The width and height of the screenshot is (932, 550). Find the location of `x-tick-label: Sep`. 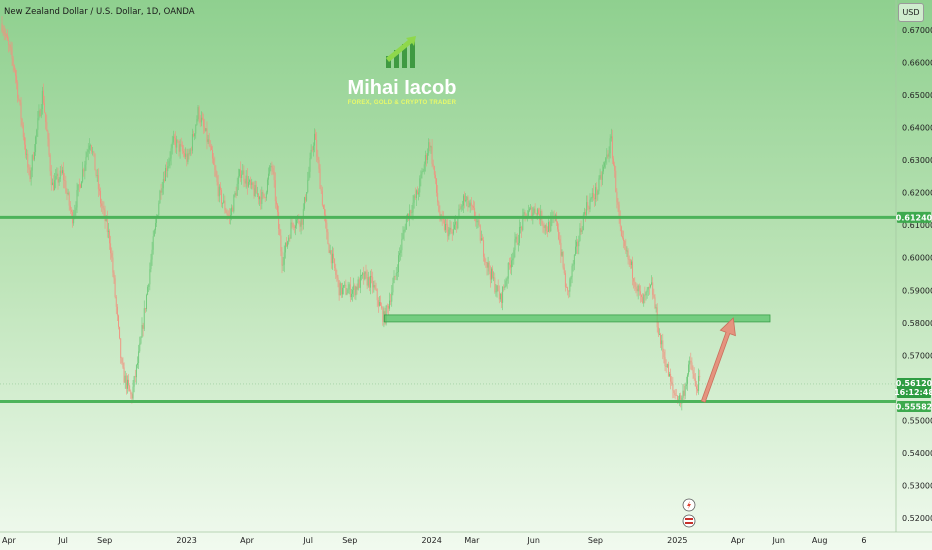

x-tick-label: Sep is located at coordinates (104, 540).